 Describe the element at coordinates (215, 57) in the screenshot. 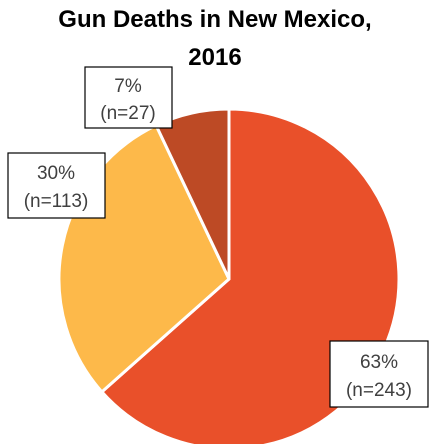

I see `chart-title-line-2: 2016` at that location.